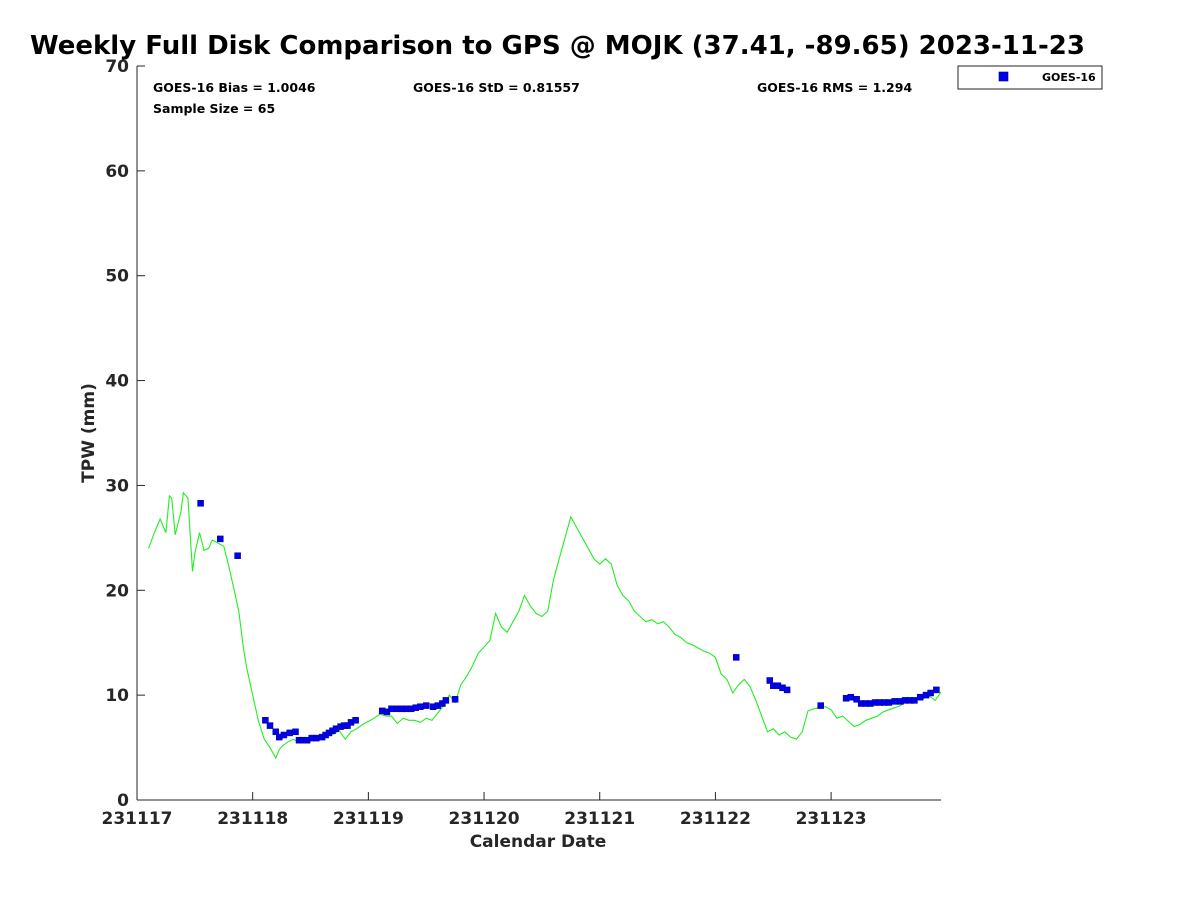  I want to click on x-tick-label: 231118, so click(252, 819).